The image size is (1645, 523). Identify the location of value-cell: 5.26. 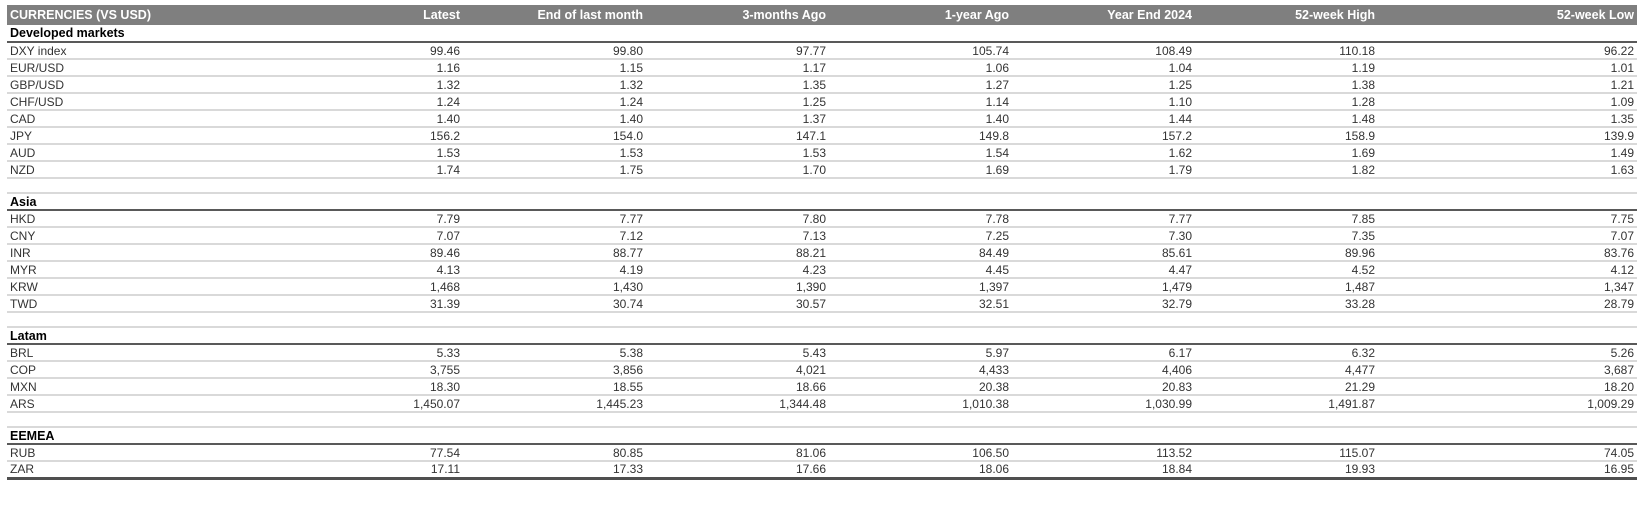
(1507, 353).